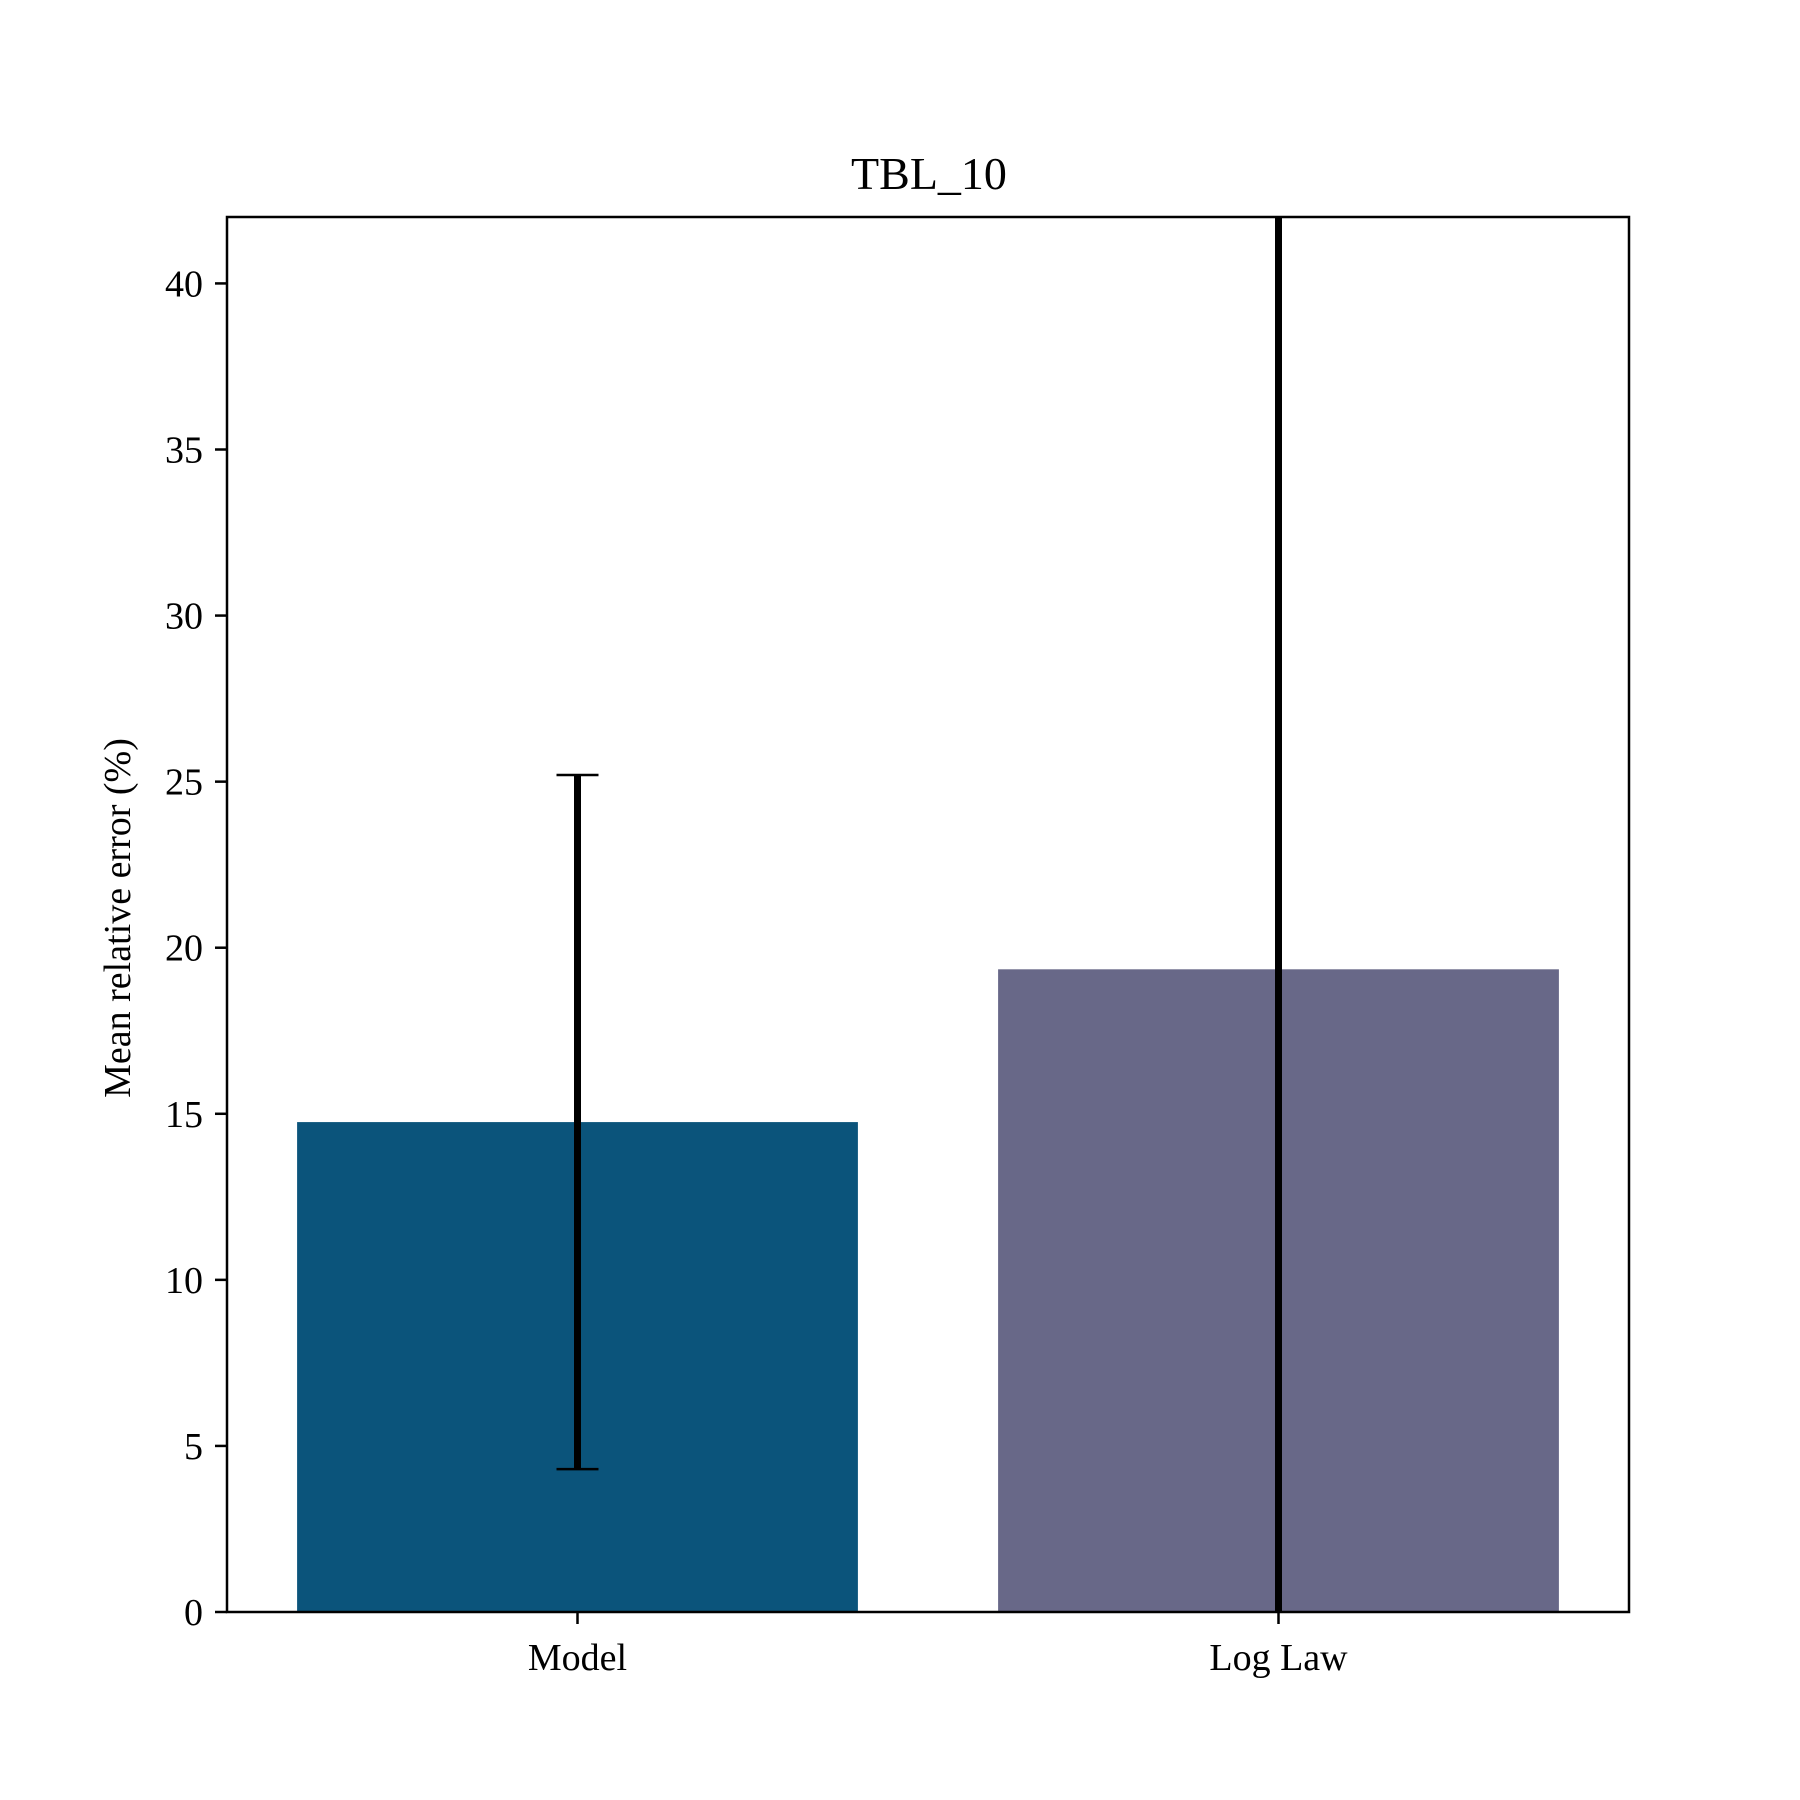 Image resolution: width=1800 pixels, height=1800 pixels. What do you see at coordinates (184, 783) in the screenshot?
I see `y-tick-label: 25` at bounding box center [184, 783].